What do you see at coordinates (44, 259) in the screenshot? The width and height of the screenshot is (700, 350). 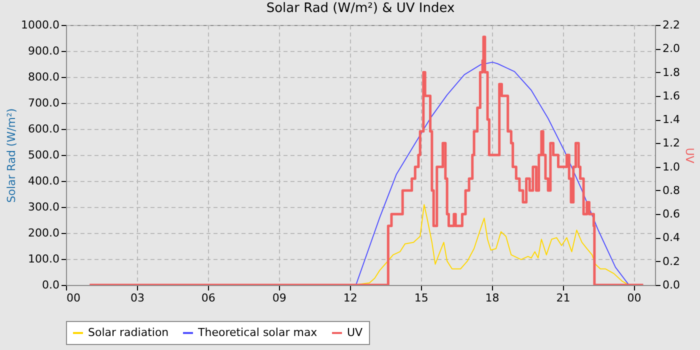 I see `y-tick-label: 100.0` at bounding box center [44, 259].